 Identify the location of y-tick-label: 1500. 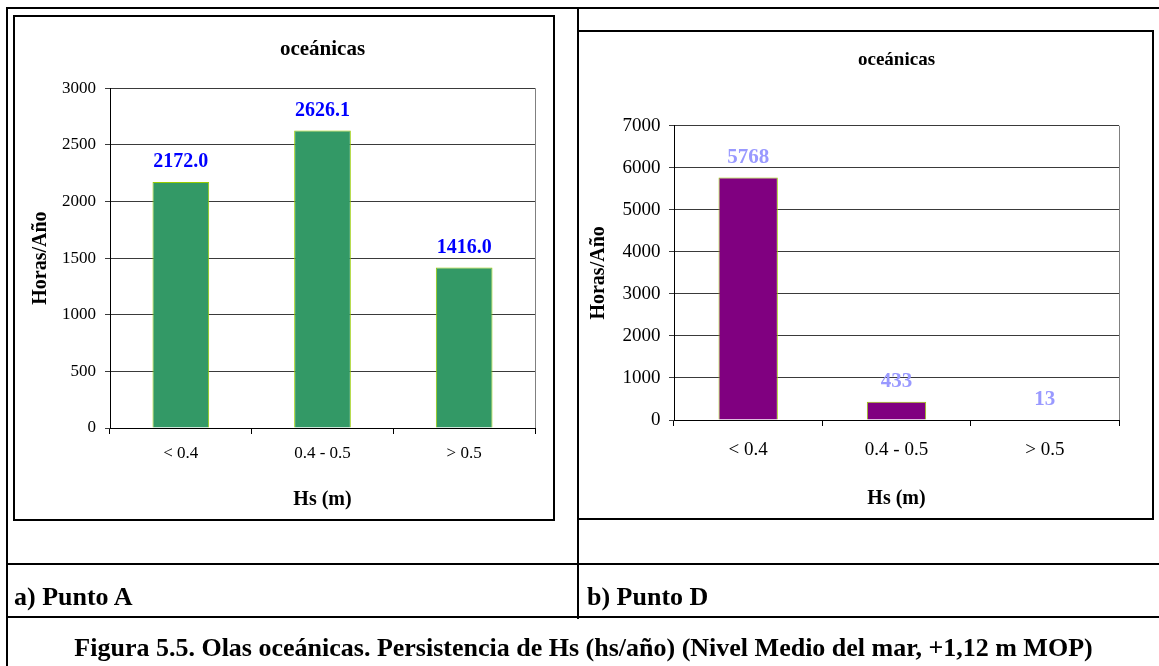
(79, 257).